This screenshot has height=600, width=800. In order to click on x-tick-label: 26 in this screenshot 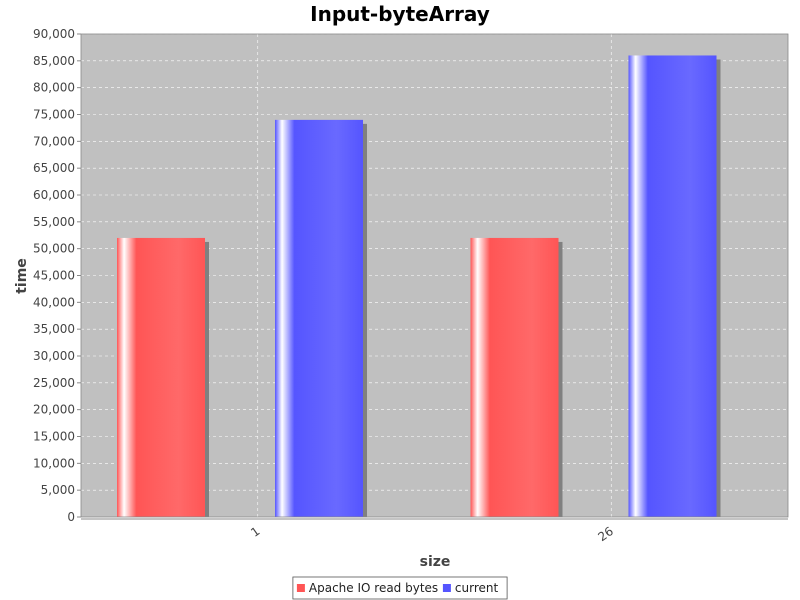, I will do `click(605, 534)`.